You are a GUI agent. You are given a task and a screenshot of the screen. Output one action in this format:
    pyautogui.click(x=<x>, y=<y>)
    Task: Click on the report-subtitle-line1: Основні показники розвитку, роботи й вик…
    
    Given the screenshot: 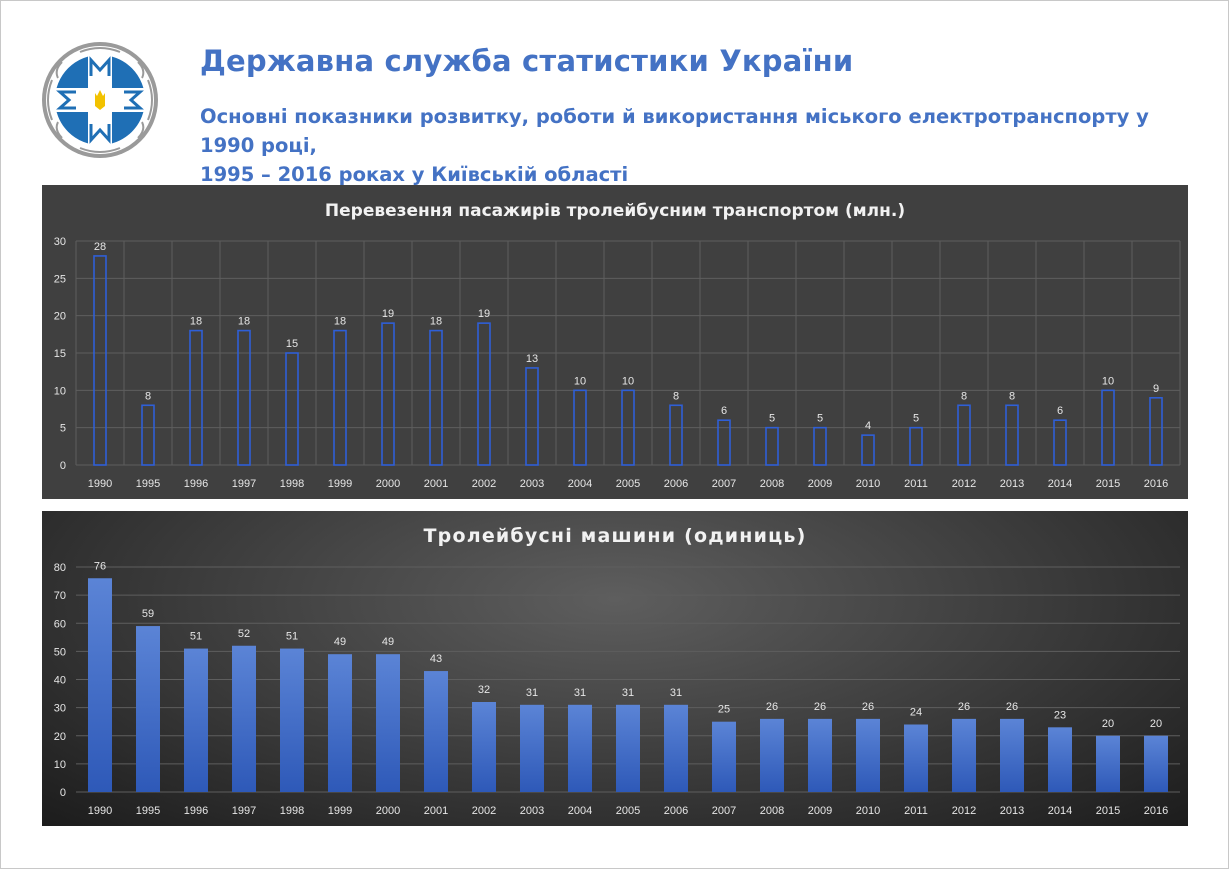 What is the action you would take?
    pyautogui.click(x=674, y=131)
    